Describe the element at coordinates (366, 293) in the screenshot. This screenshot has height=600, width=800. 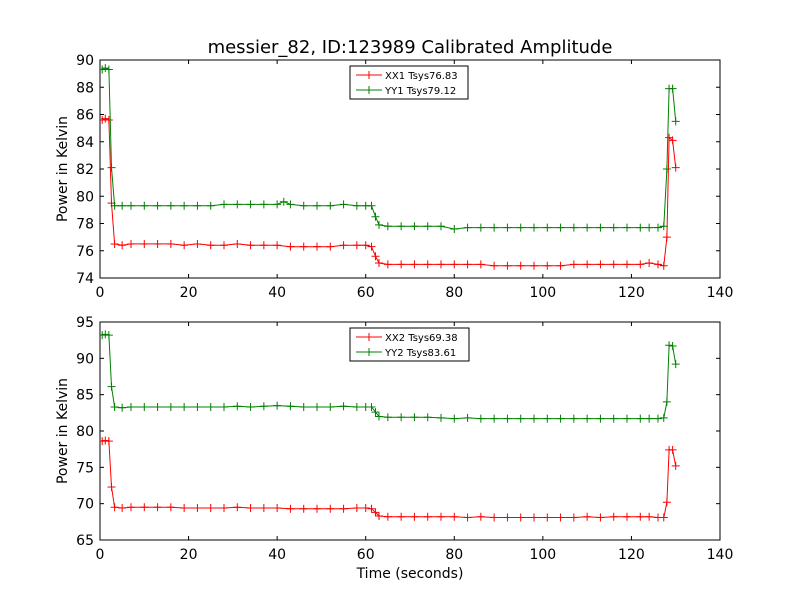
I see `x-tick-label: 60` at that location.